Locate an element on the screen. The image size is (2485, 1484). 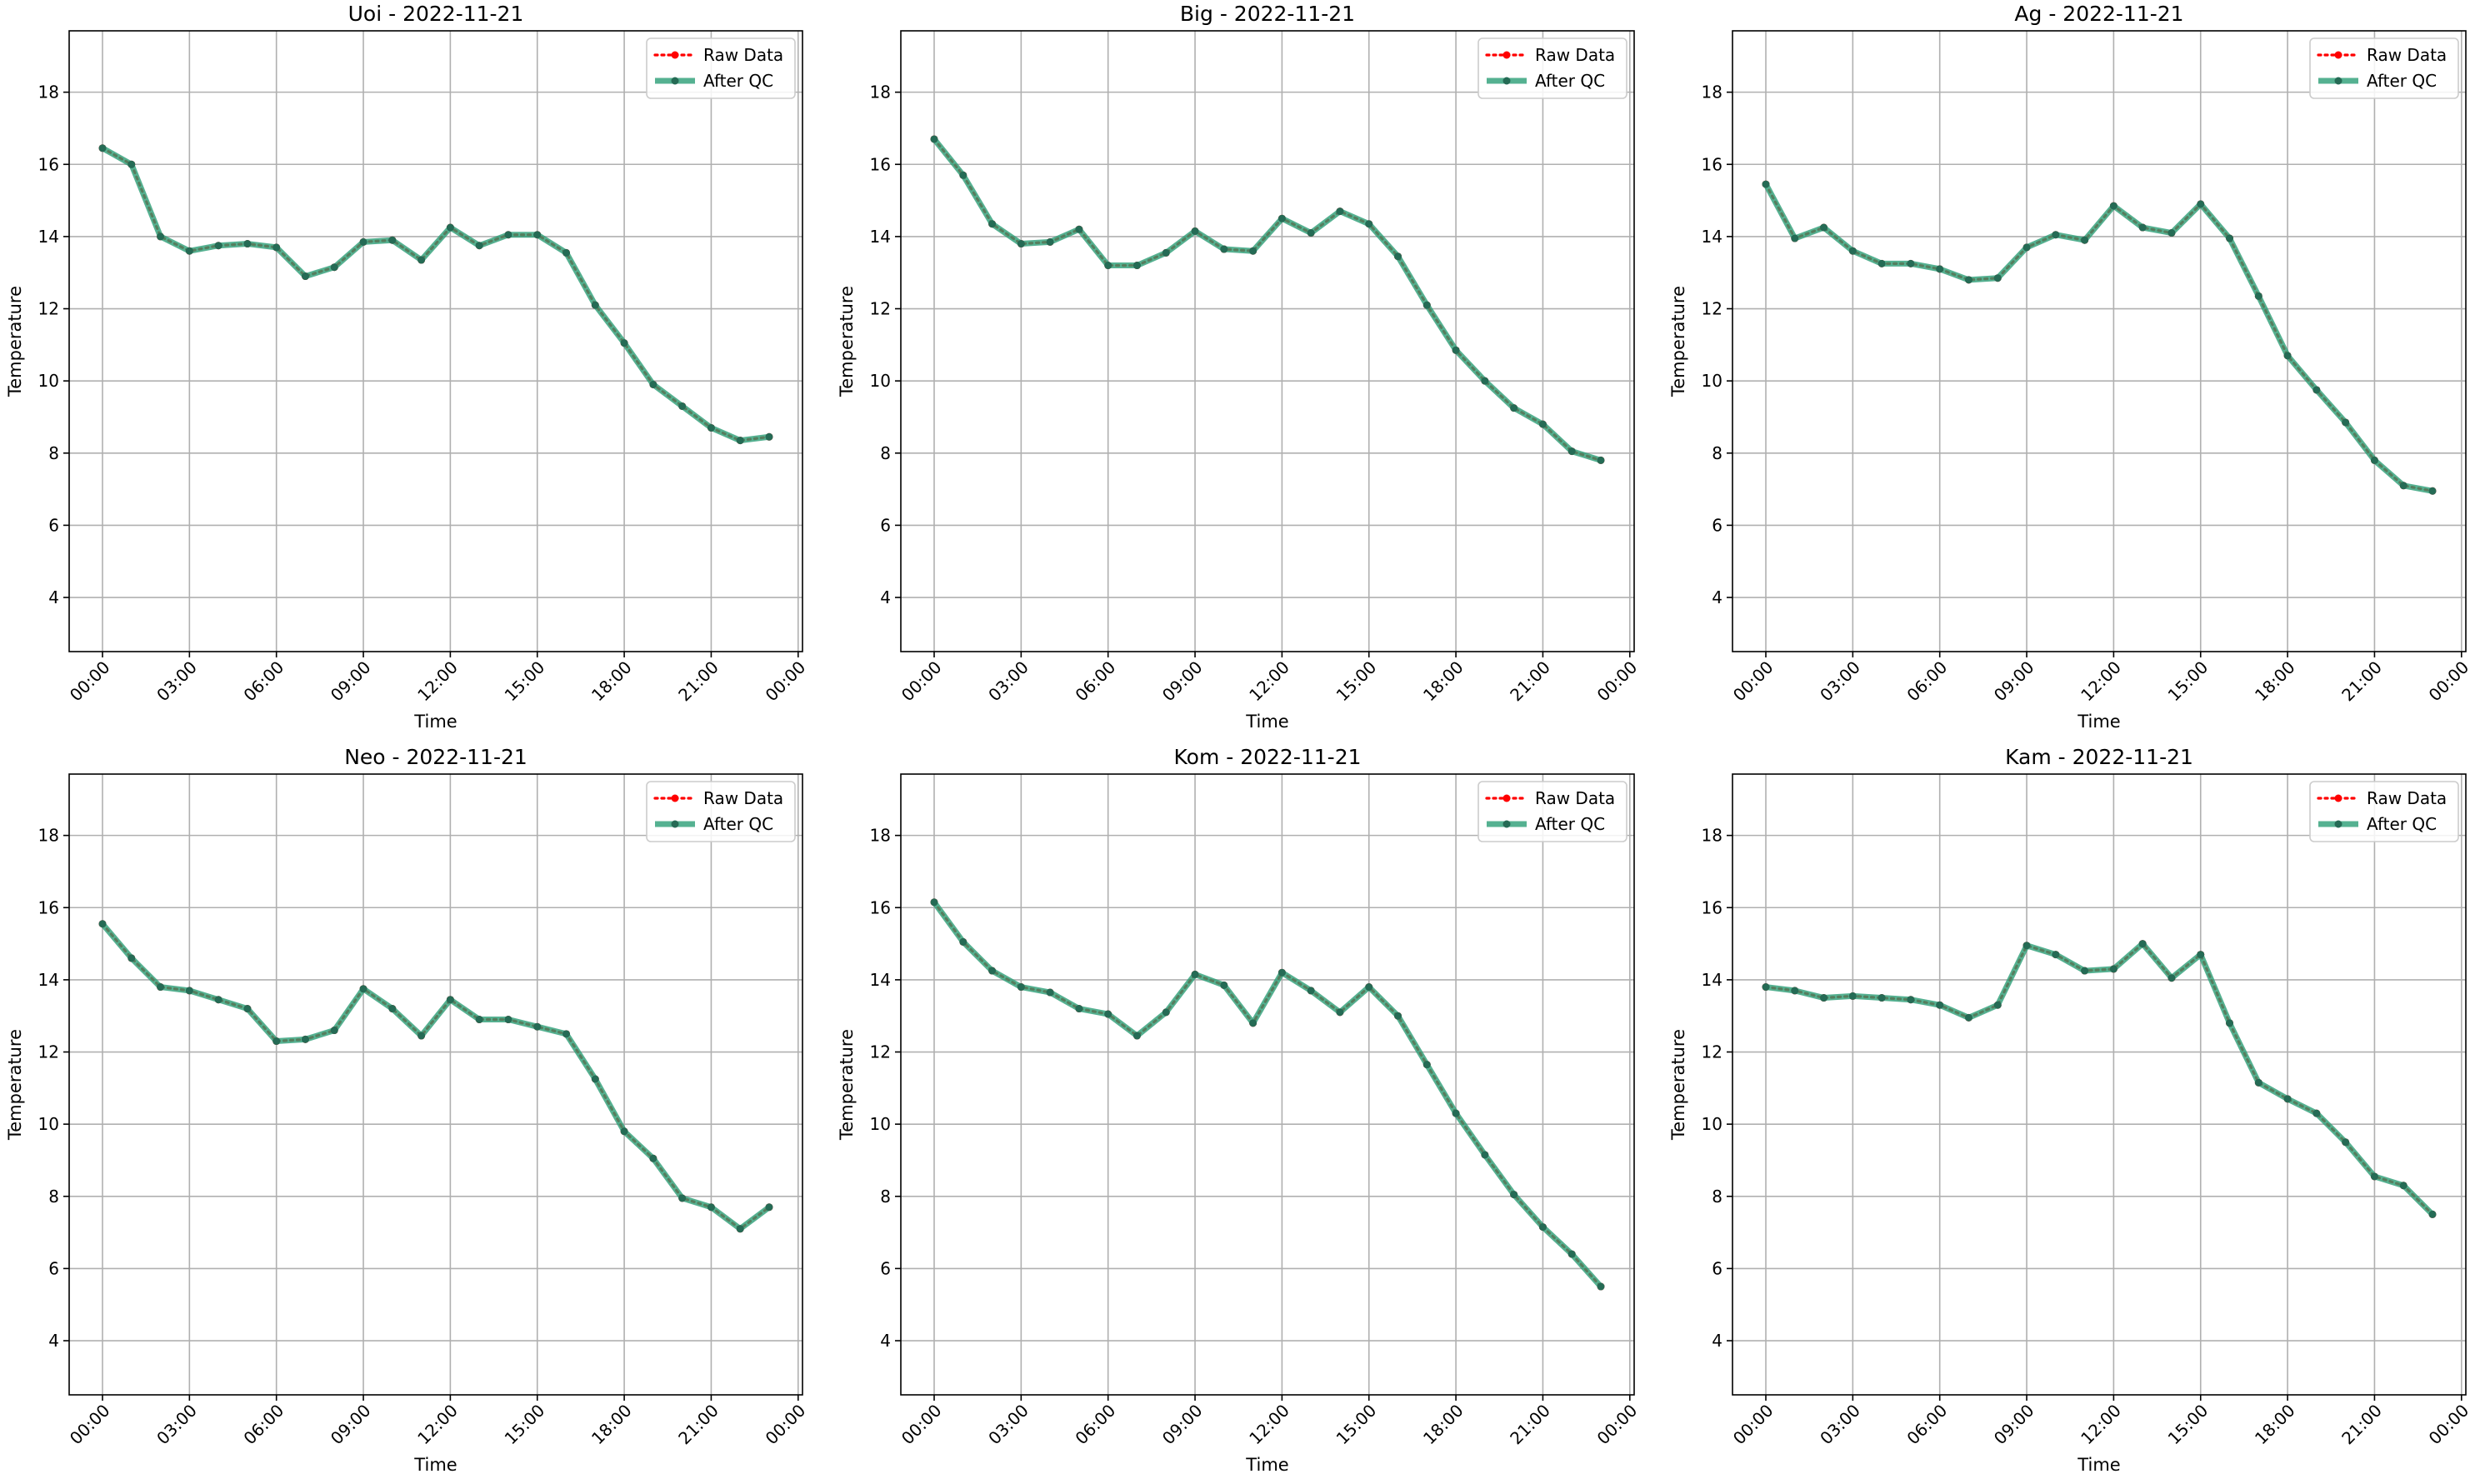
grid is located at coordinates (436, 1084).